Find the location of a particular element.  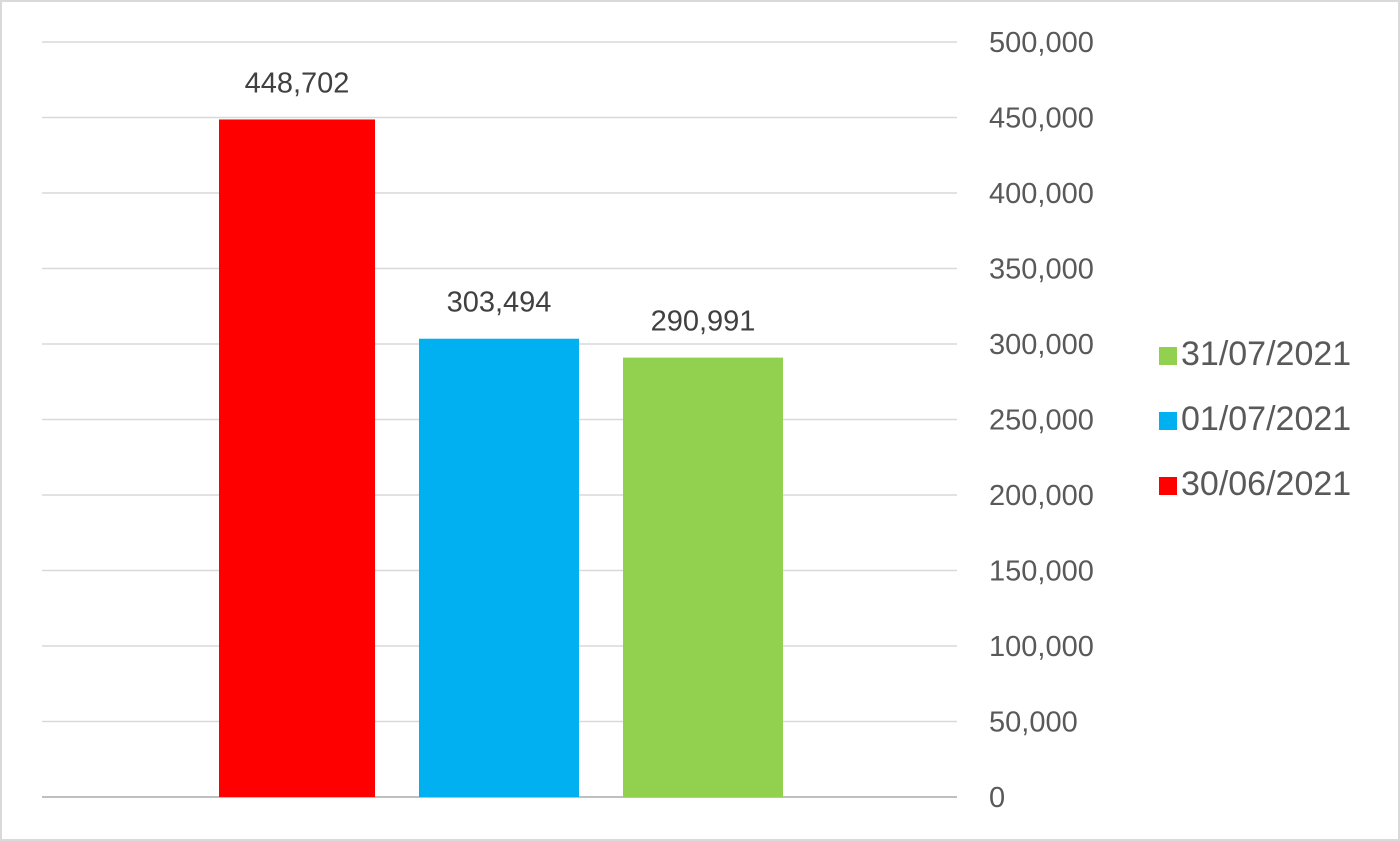

y-tick-label: 350,000 is located at coordinates (1041, 270).